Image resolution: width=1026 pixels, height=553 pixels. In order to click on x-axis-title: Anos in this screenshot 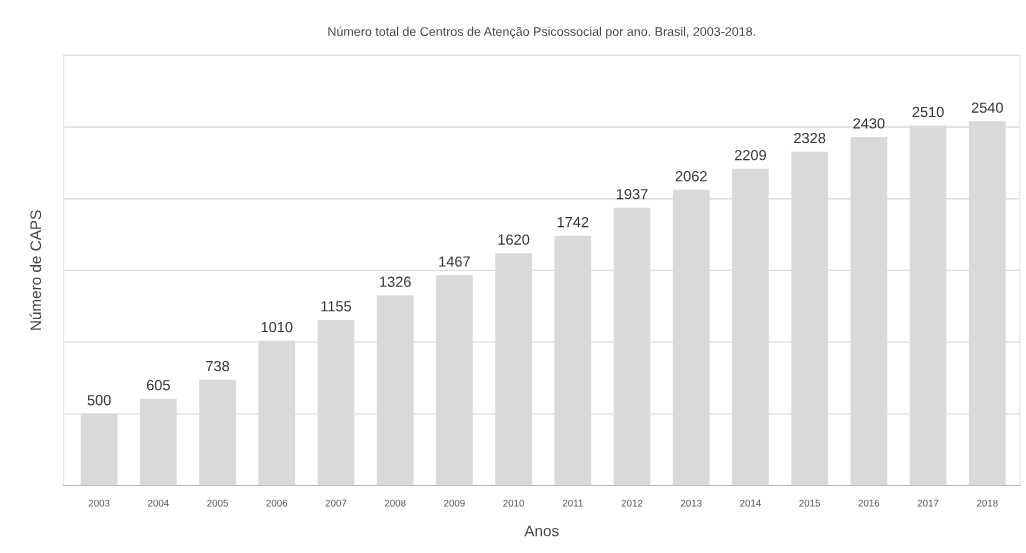, I will do `click(541, 531)`.